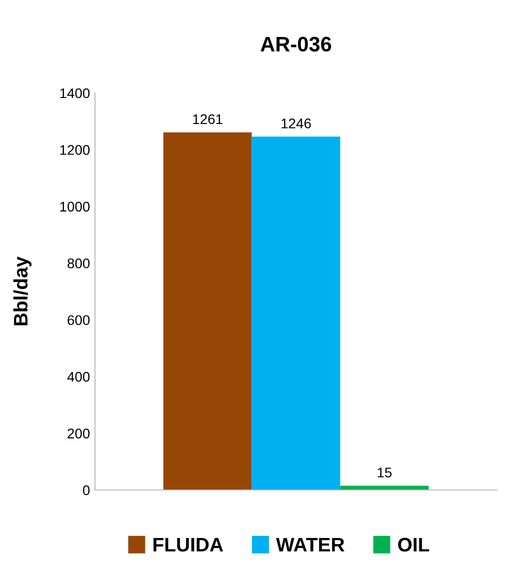  I want to click on y-tick-label: 400, so click(78, 377).